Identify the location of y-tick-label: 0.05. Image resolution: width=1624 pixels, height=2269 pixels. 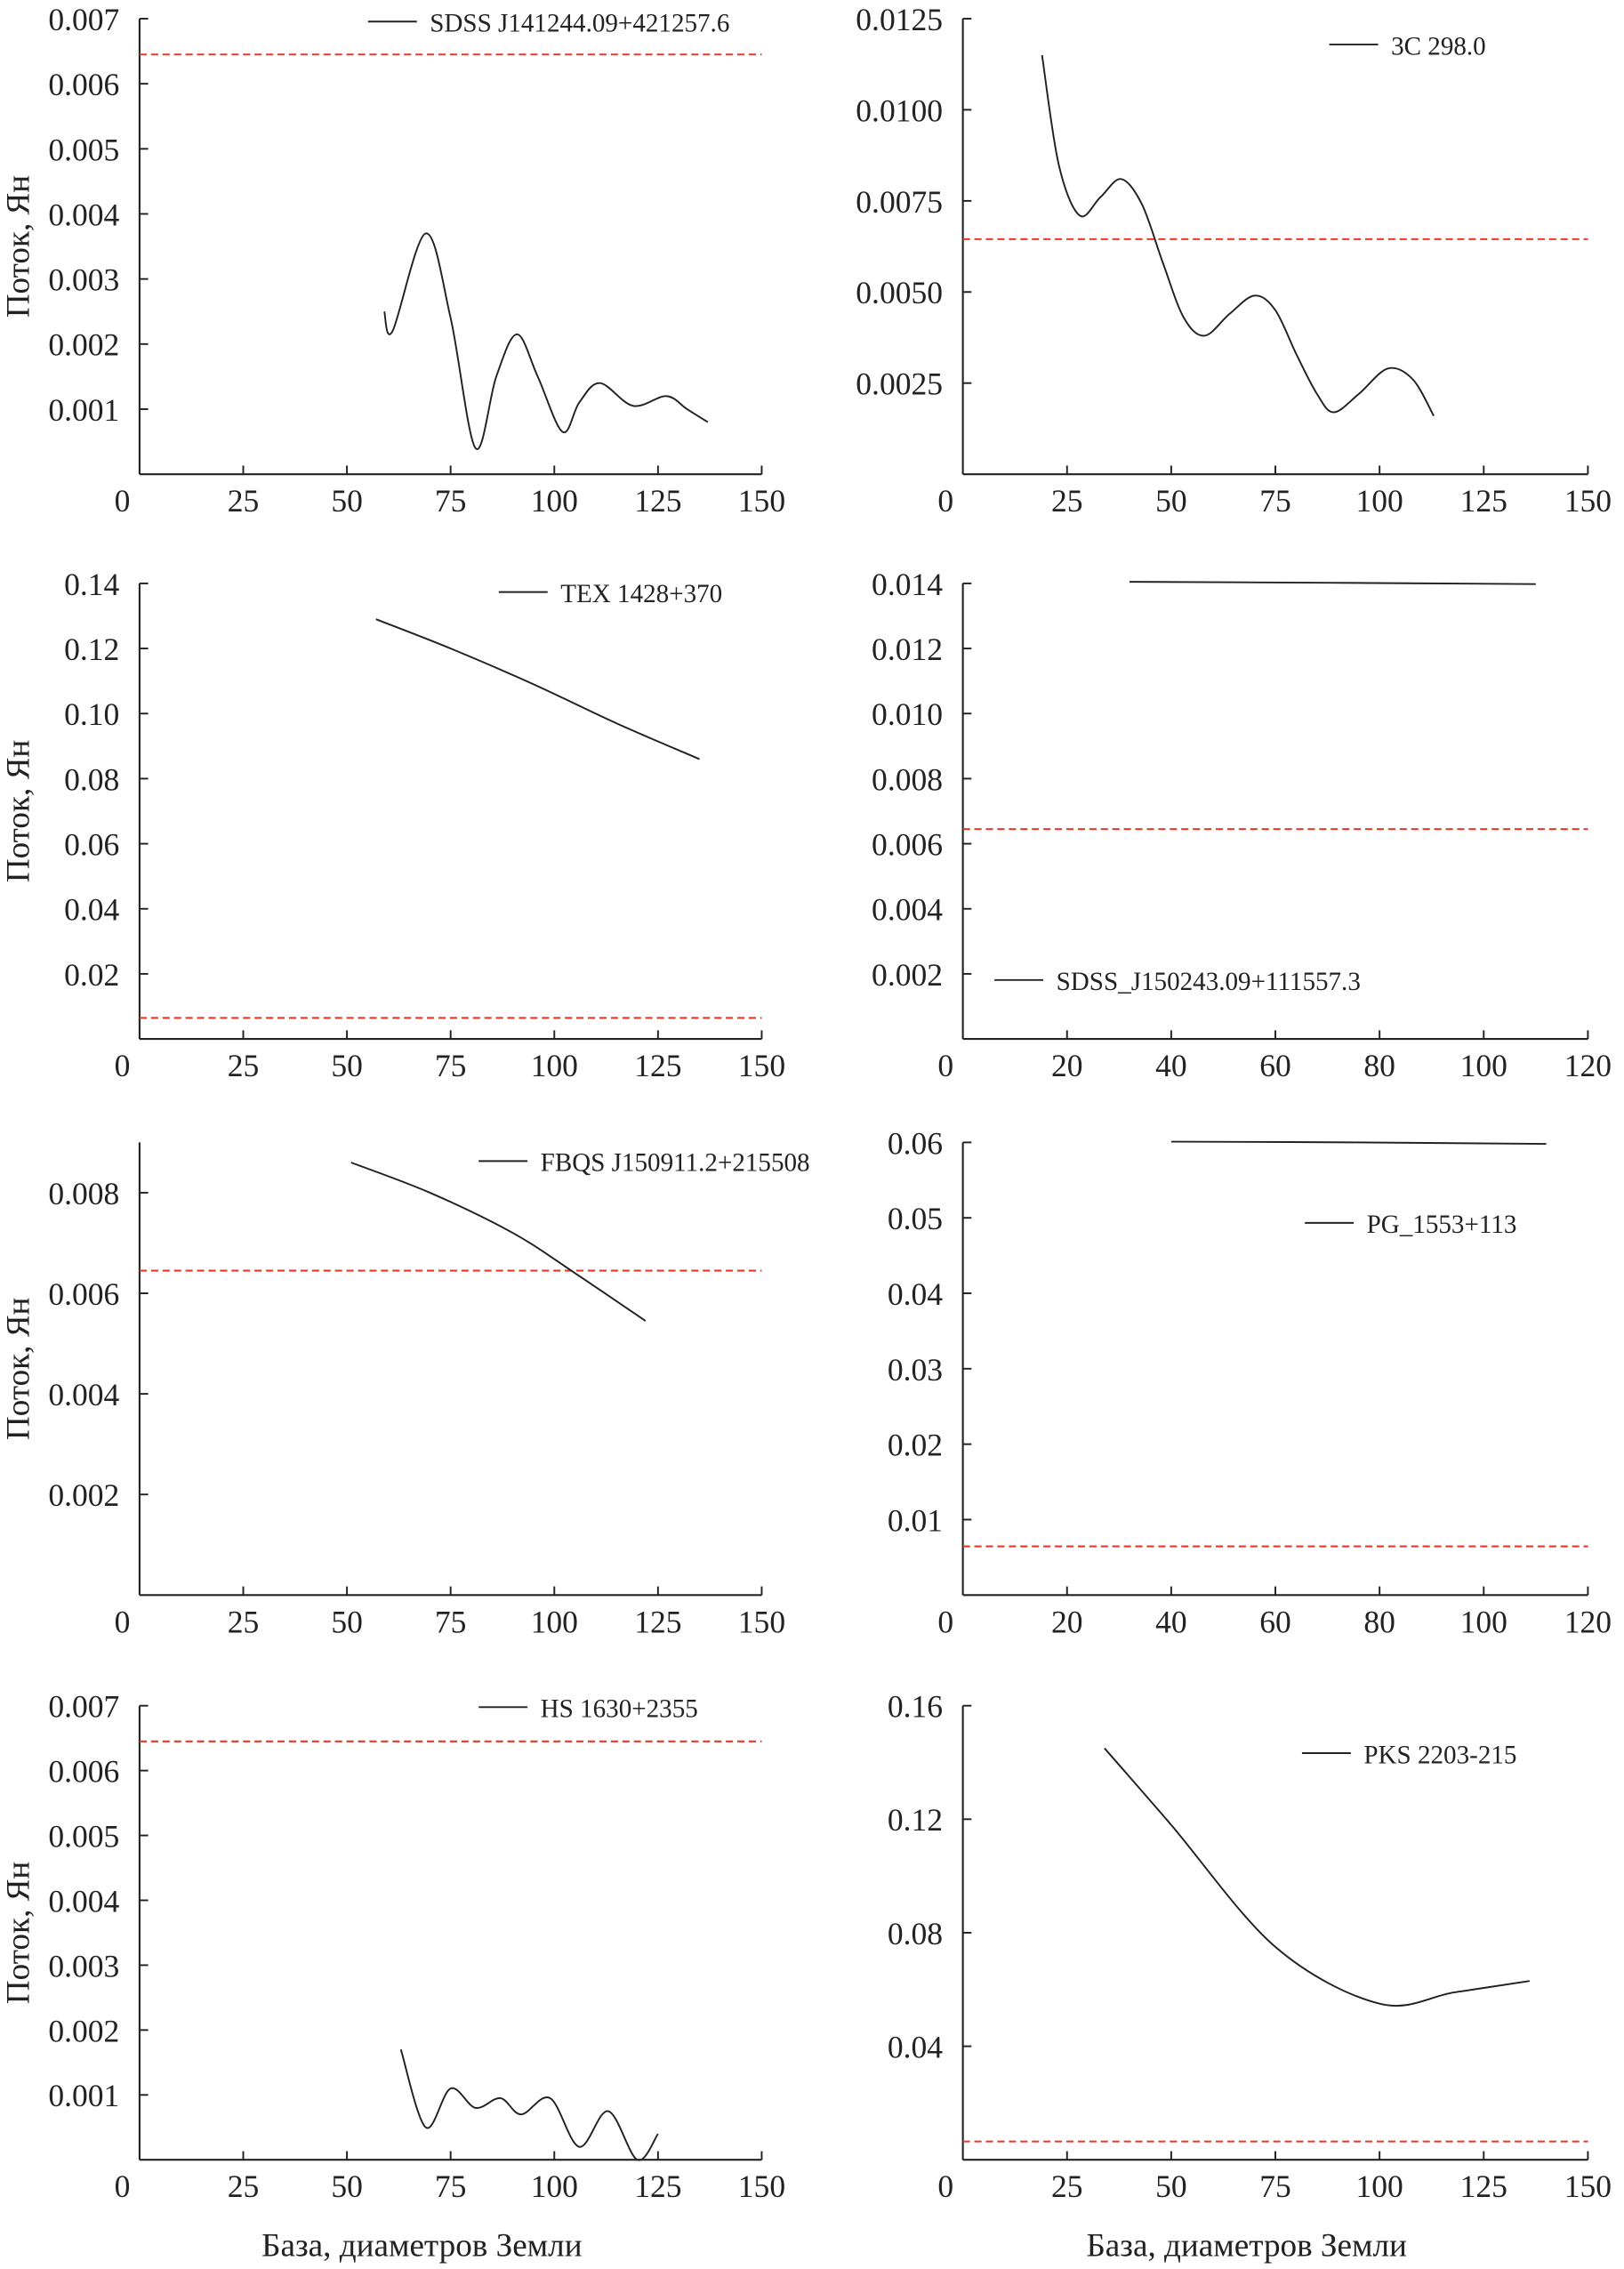
(916, 1219).